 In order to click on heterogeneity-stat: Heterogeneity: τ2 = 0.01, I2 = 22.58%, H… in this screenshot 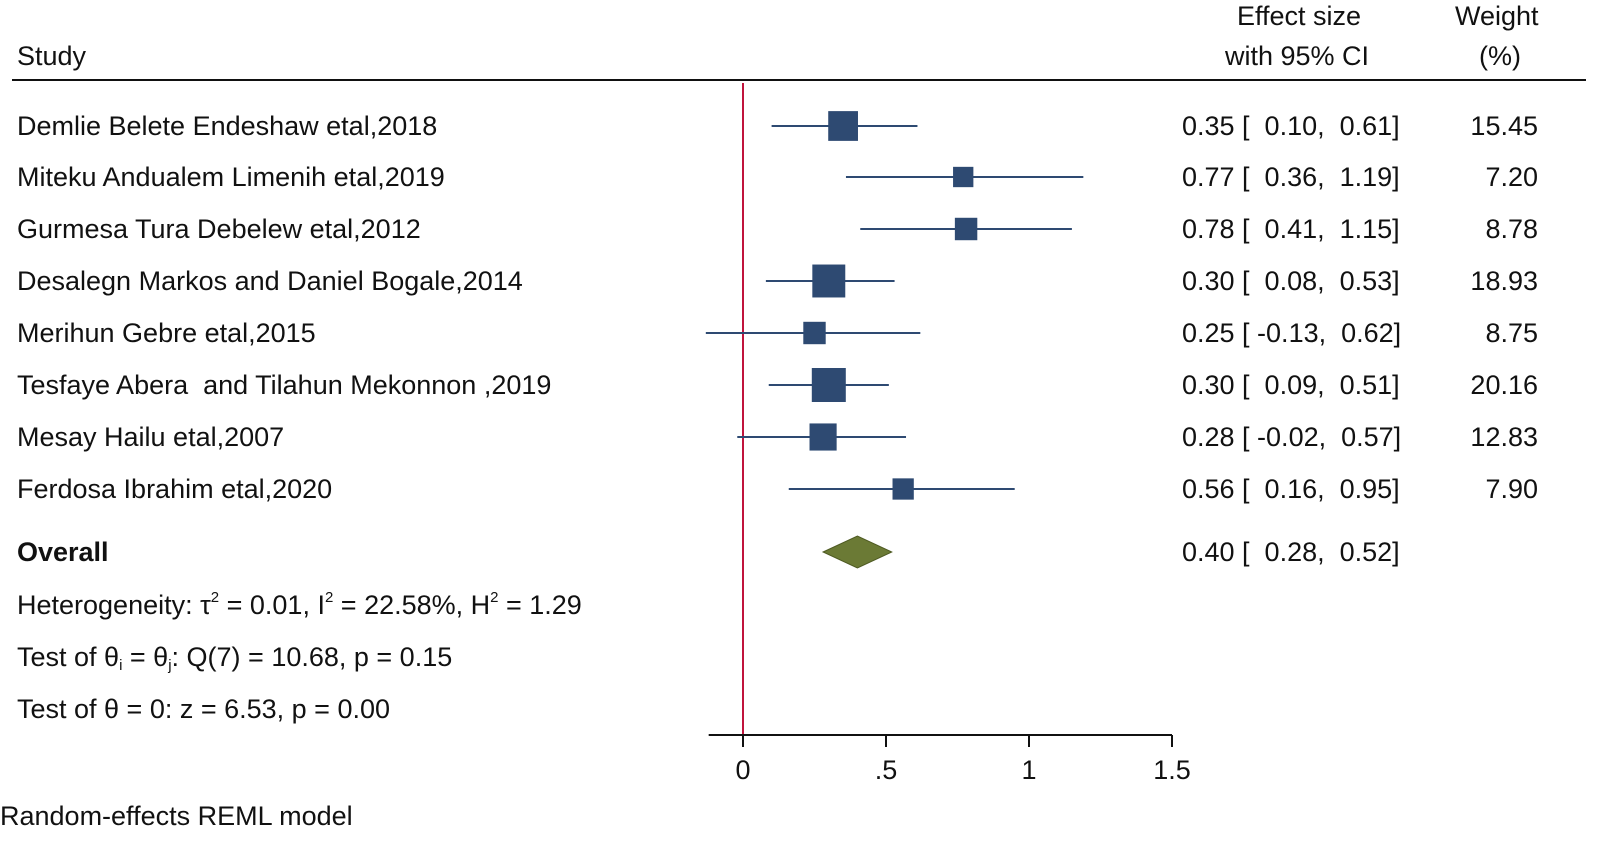, I will do `click(299, 604)`.